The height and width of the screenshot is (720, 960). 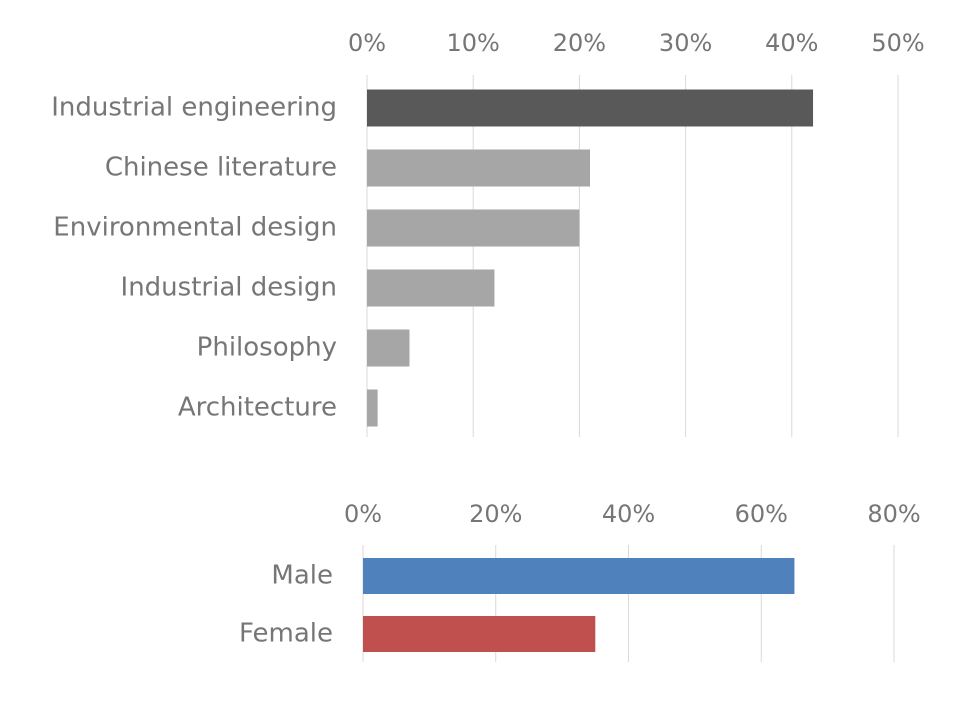 What do you see at coordinates (286, 634) in the screenshot?
I see `category-label: Female` at bounding box center [286, 634].